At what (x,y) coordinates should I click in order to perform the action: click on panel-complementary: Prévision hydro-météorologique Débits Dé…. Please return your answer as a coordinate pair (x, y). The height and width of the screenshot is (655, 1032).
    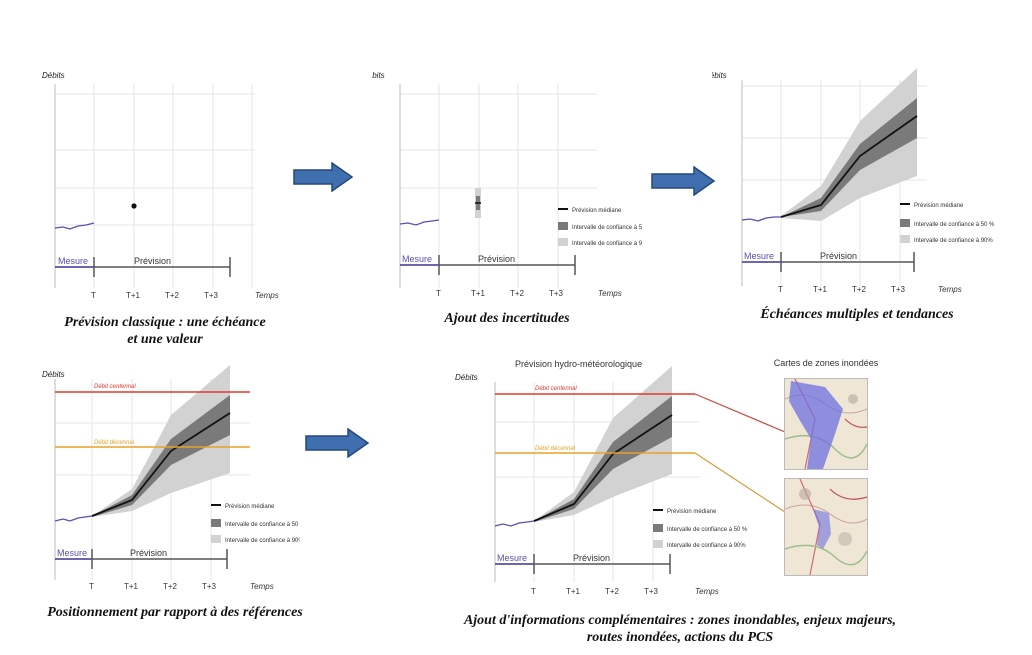
    Looking at the image, I should click on (620, 477).